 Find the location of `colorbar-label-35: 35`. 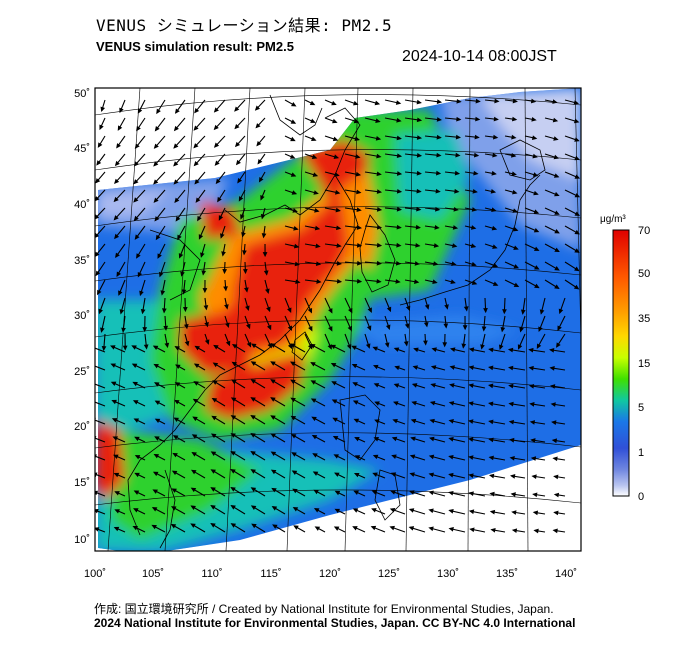

colorbar-label-35: 35 is located at coordinates (644, 319).